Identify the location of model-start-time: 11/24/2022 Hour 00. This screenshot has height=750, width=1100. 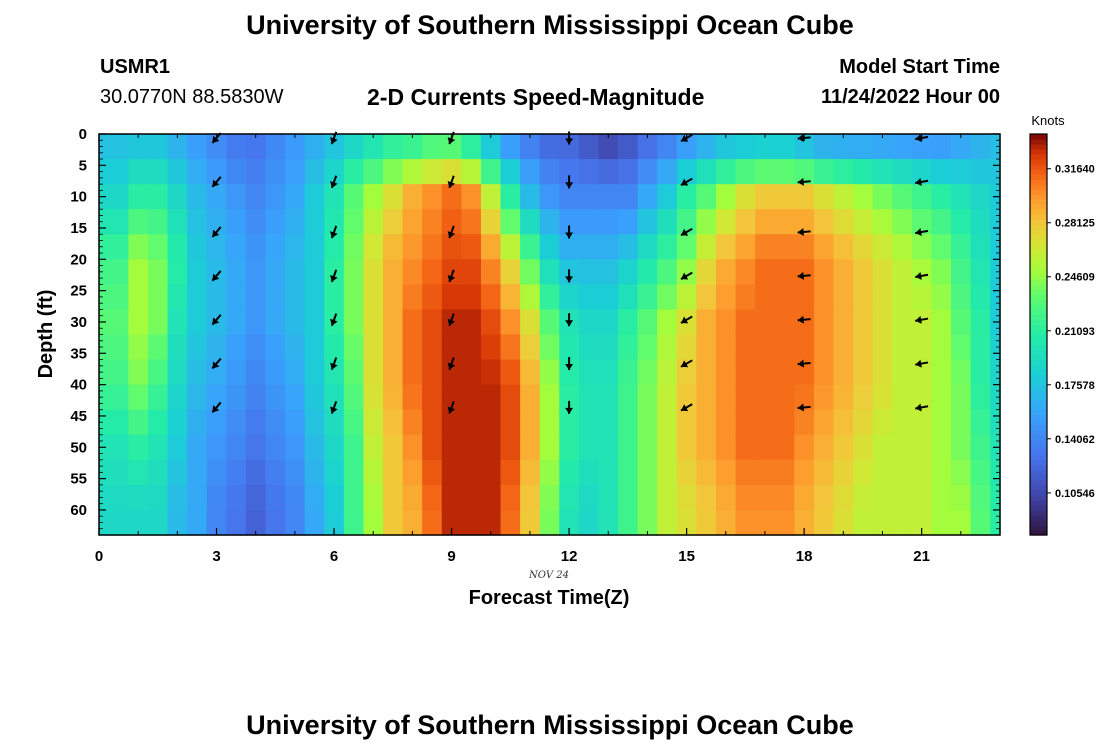
(910, 97).